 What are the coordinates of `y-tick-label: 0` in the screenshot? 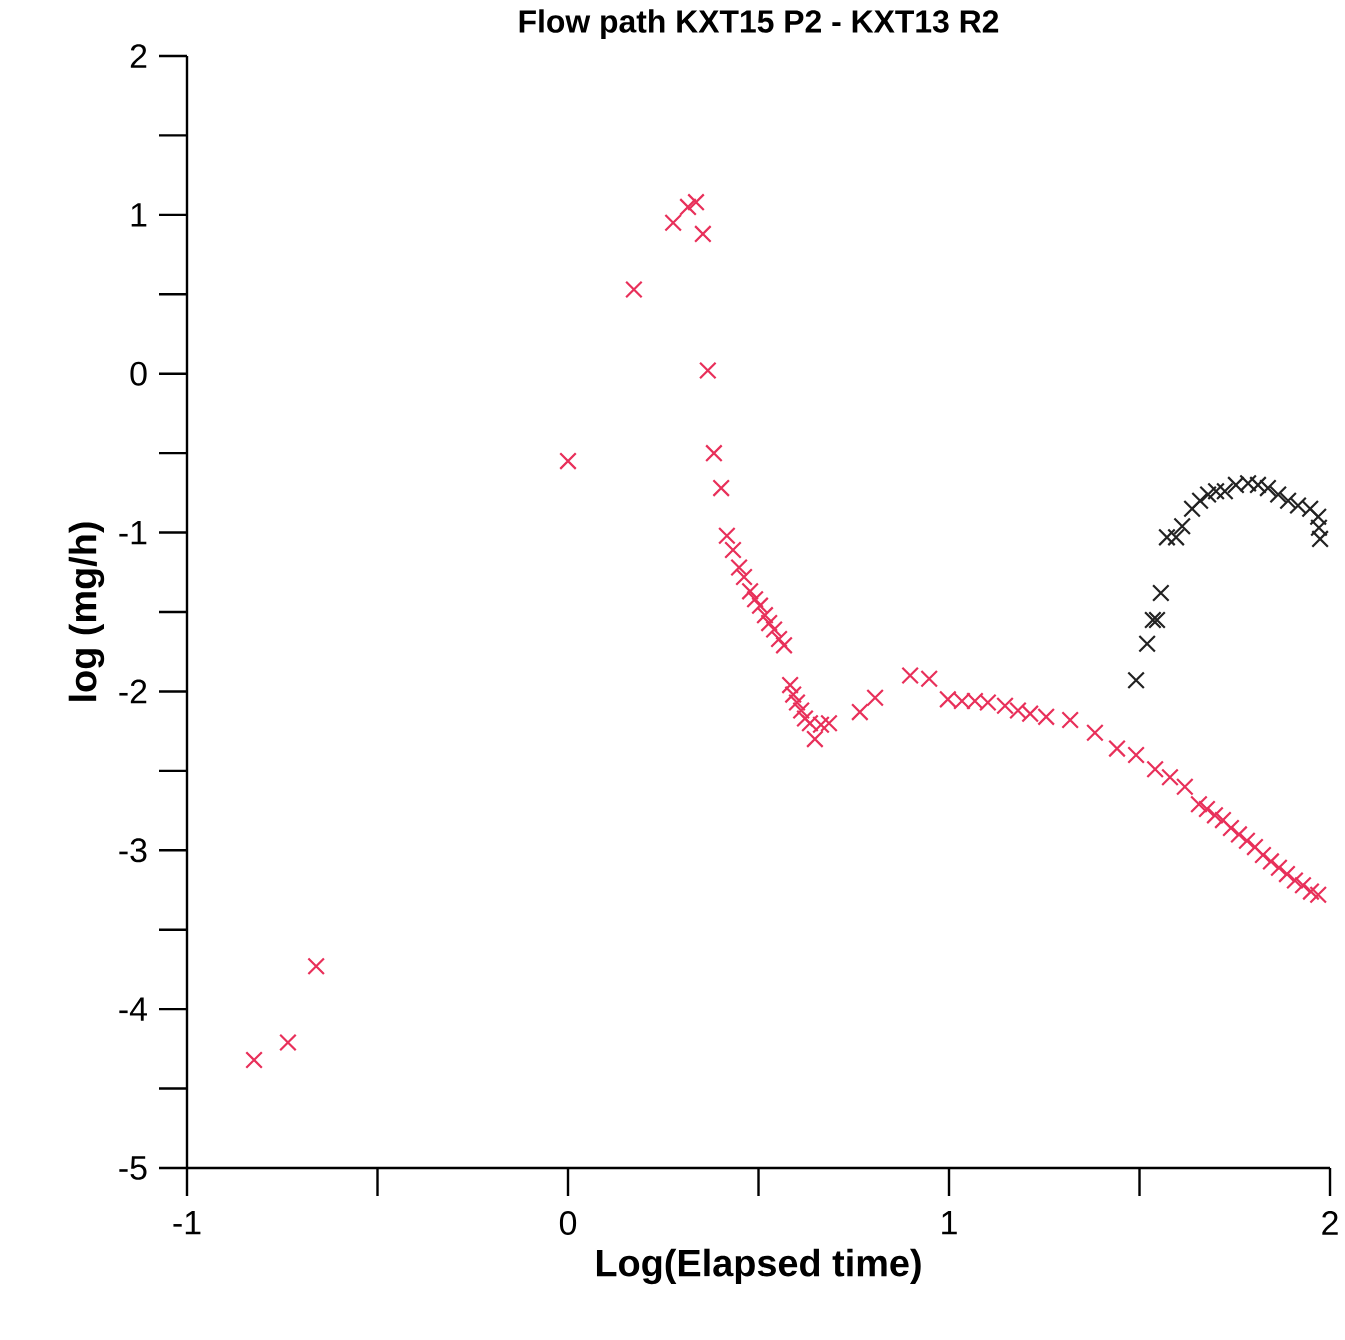 It's located at (138, 373).